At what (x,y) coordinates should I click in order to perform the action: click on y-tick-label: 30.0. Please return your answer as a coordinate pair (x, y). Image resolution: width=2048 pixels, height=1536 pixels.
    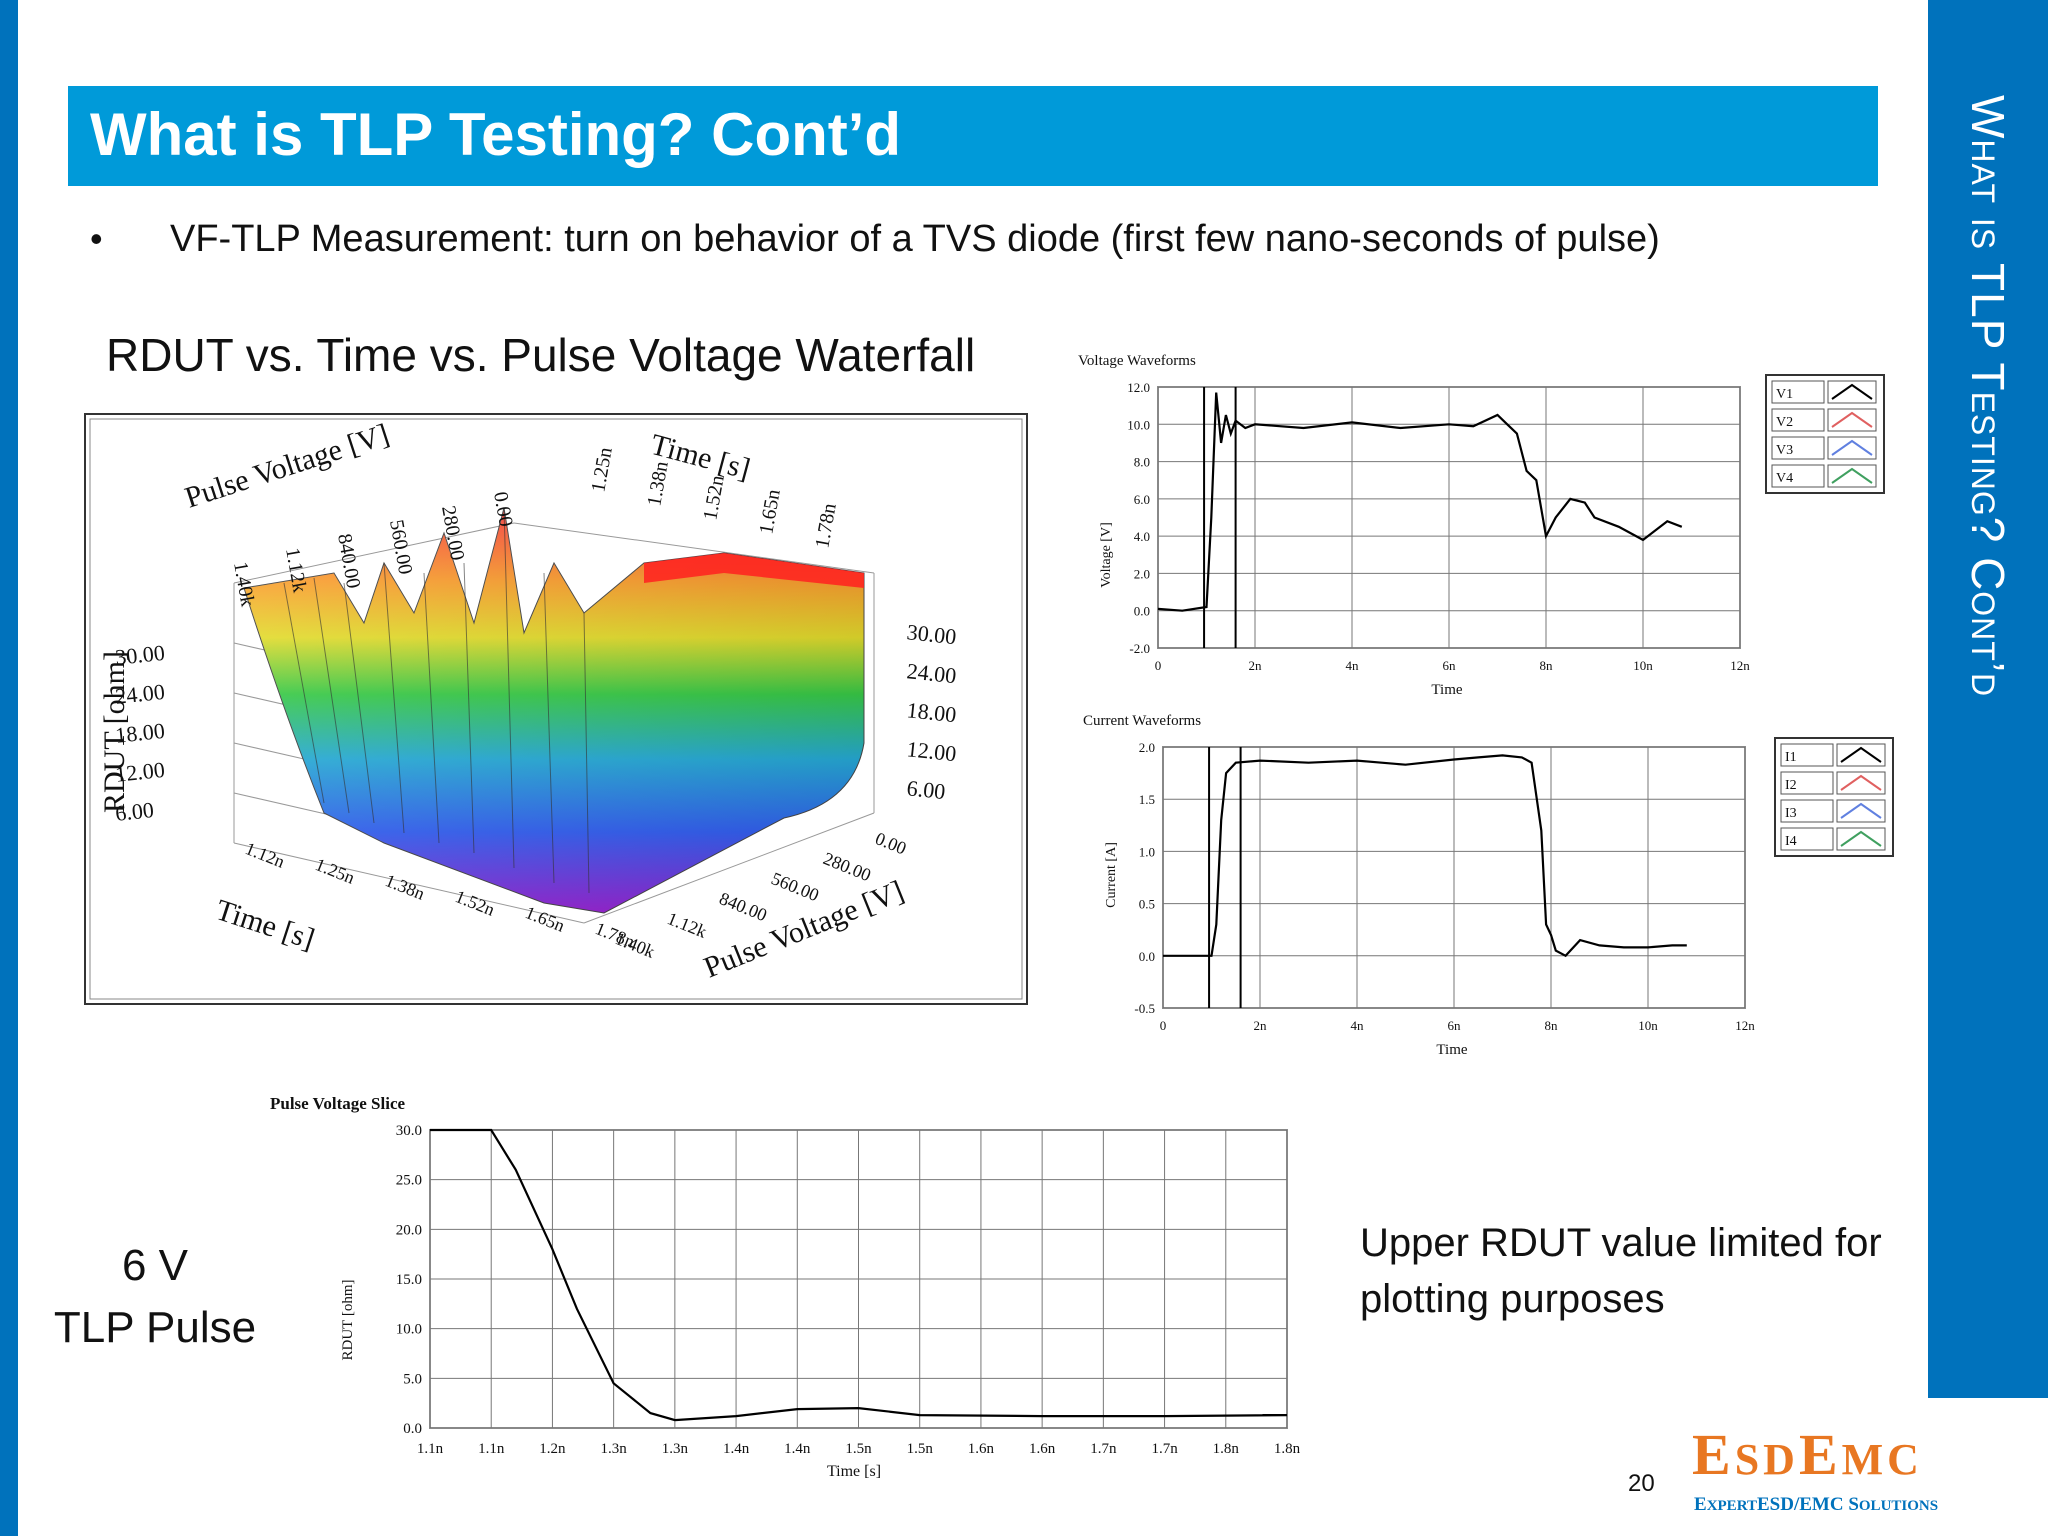
    Looking at the image, I should click on (409, 1131).